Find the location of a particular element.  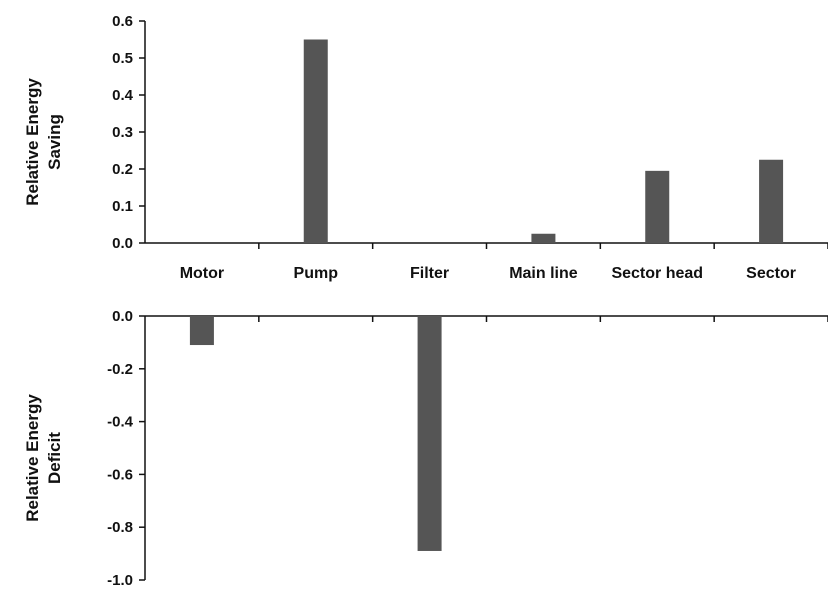

top-bar-sector is located at coordinates (771, 201).